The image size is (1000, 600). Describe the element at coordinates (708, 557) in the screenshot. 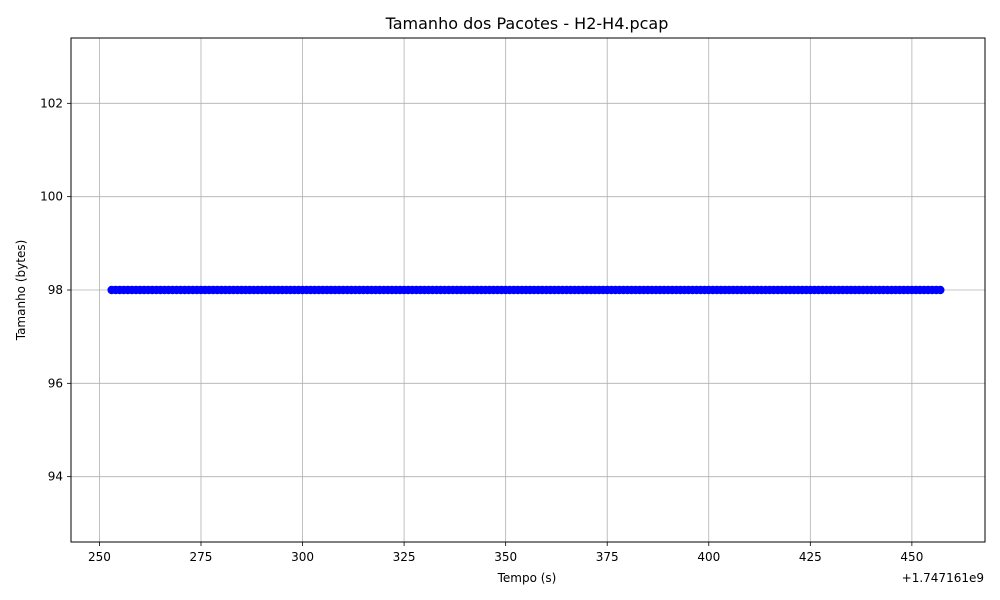

I see `x-tick-label: 400` at that location.